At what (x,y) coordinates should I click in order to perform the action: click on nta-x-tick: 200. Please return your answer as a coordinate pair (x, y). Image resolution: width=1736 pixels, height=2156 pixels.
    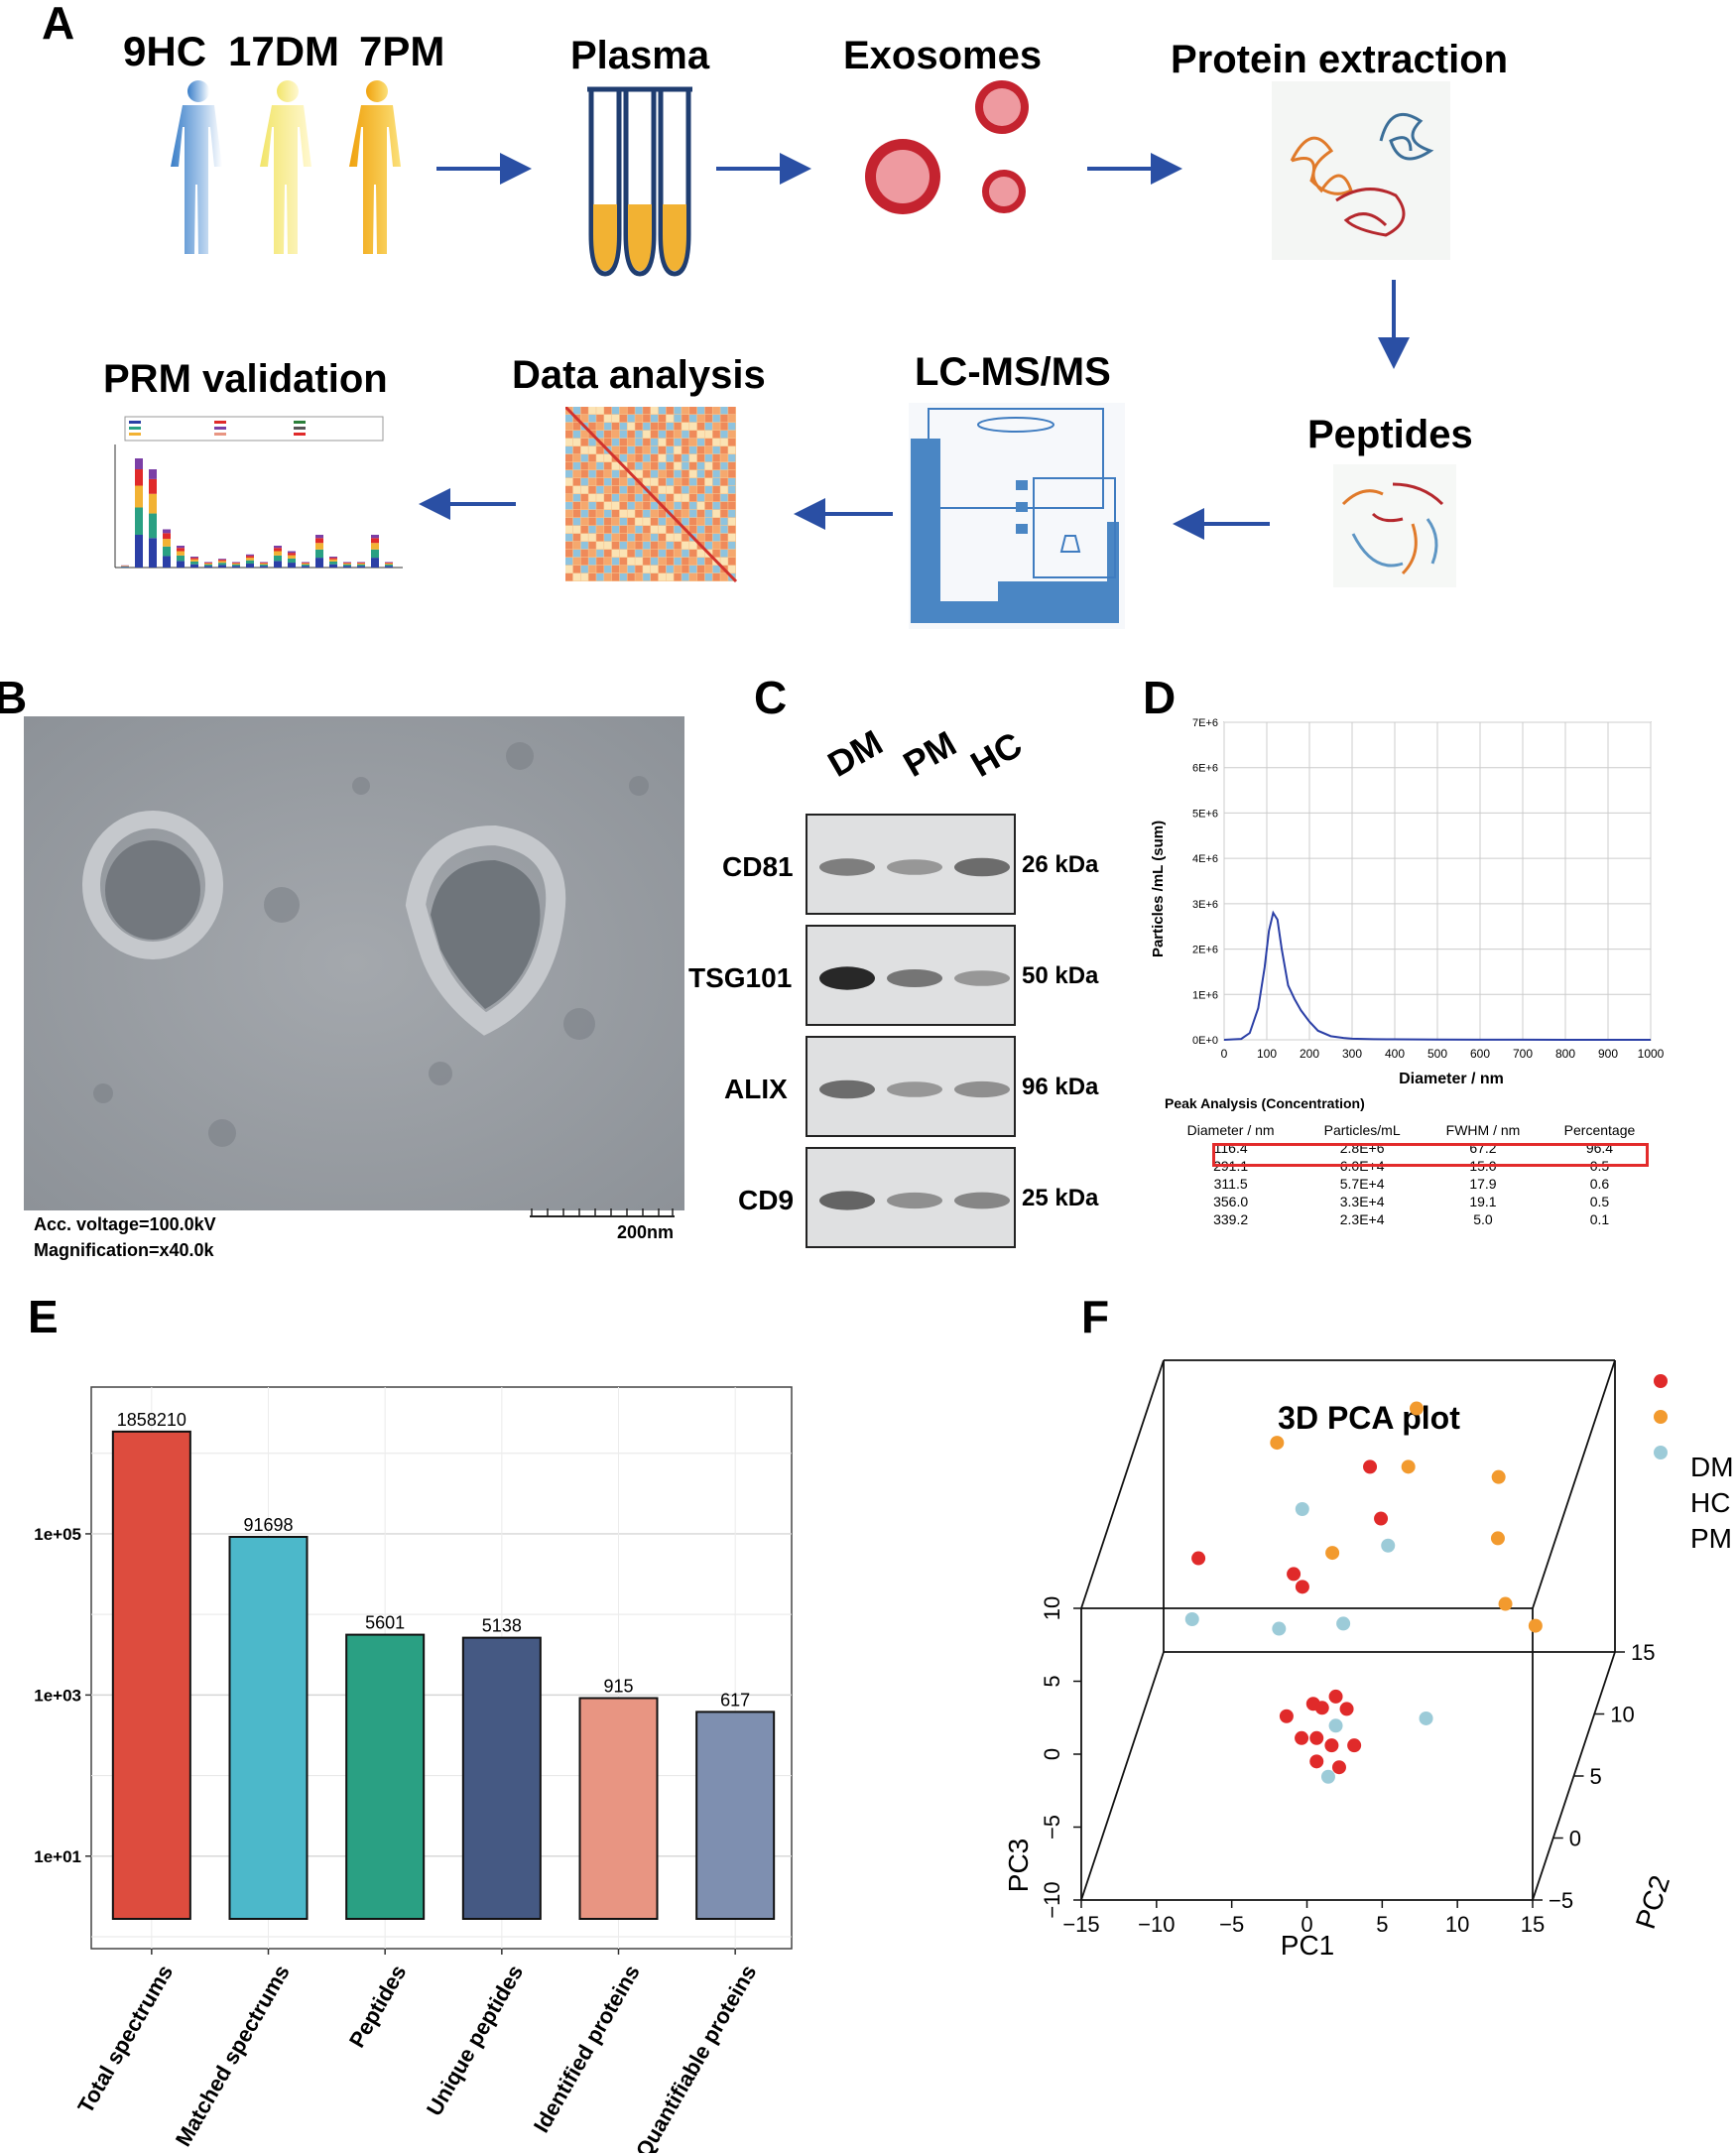
    Looking at the image, I should click on (1309, 1054).